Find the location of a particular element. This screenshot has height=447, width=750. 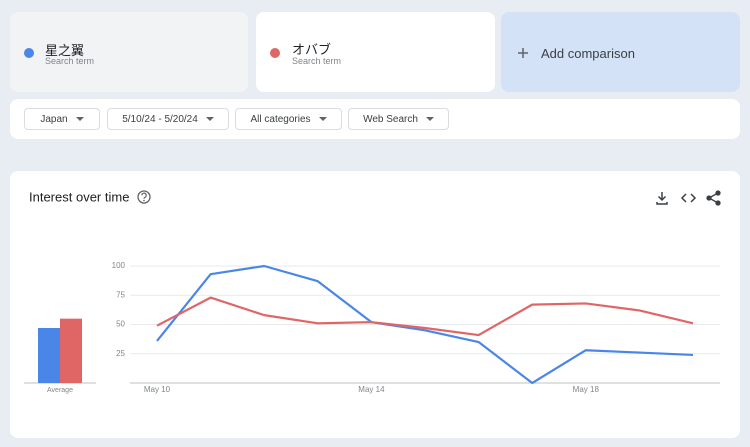

filter: 5/10/24 - 5/20/24 is located at coordinates (168, 119).